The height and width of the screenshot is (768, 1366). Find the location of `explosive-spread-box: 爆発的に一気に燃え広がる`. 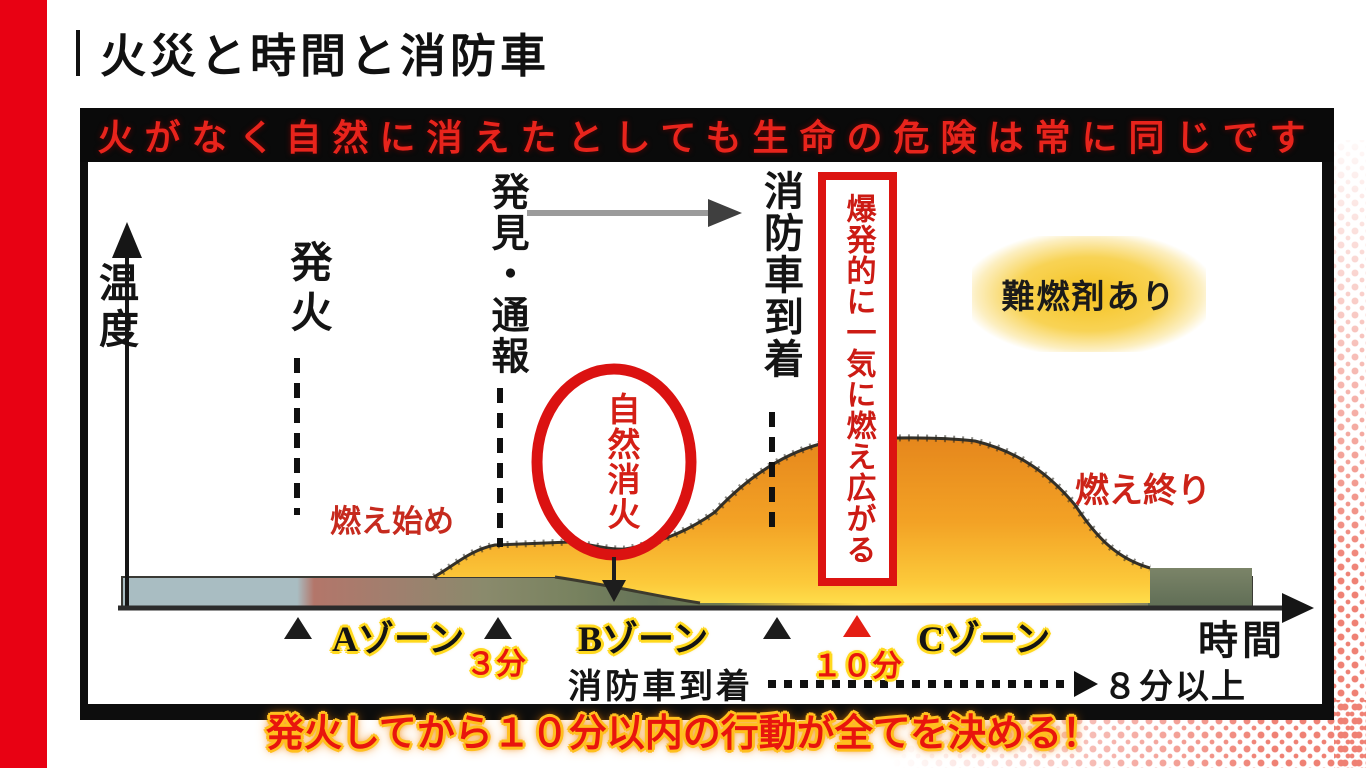

explosive-spread-box: 爆発的に一気に燃え広がる is located at coordinates (857, 379).